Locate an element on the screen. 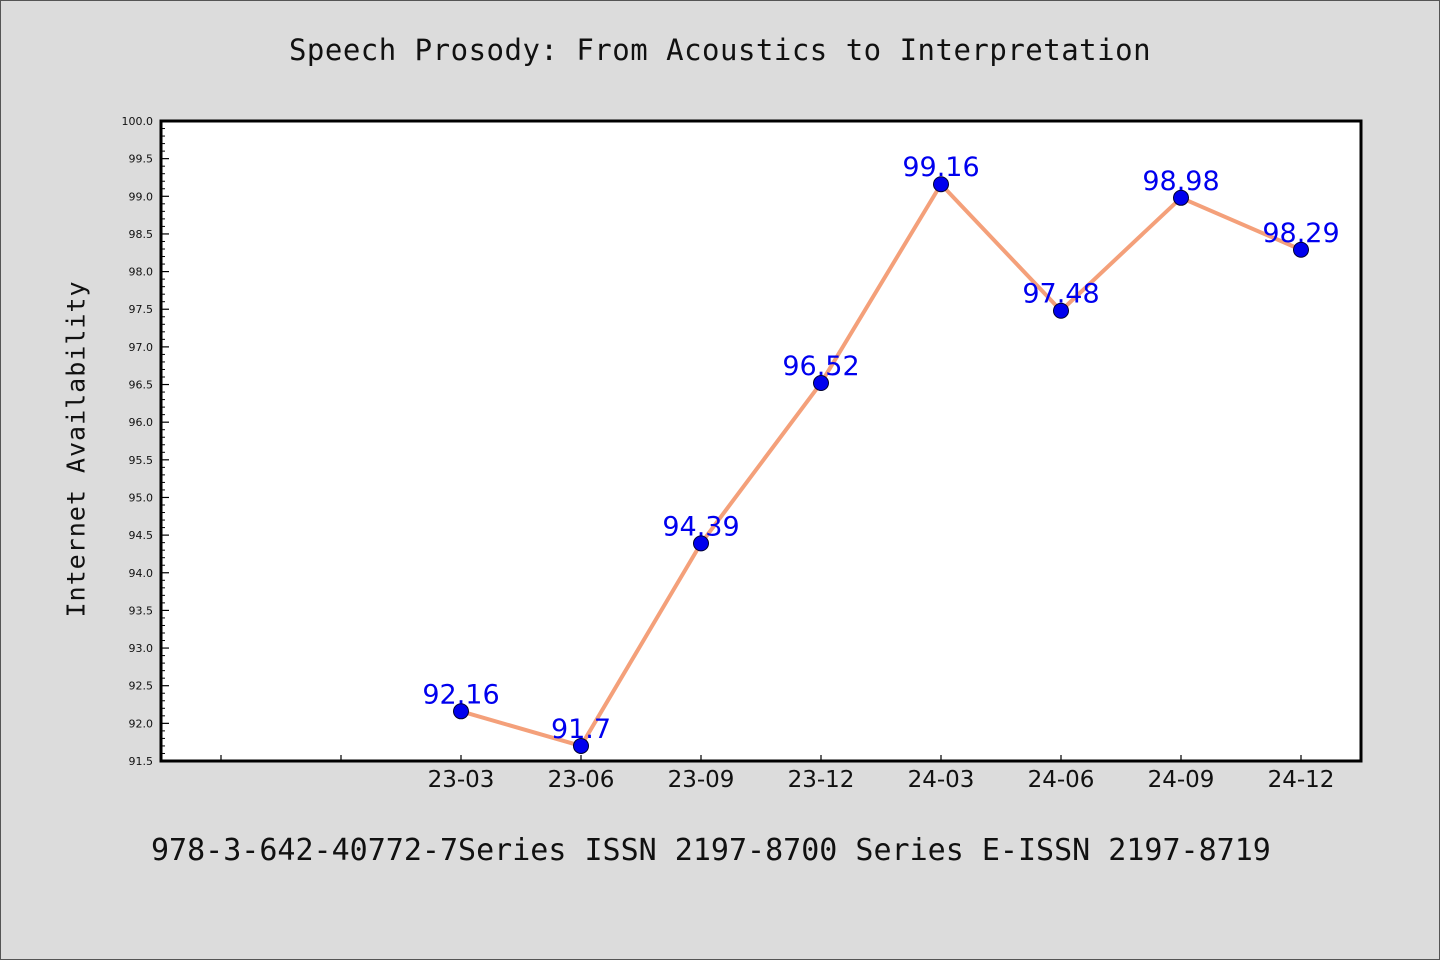  data-label: 92.16 is located at coordinates (460, 694).